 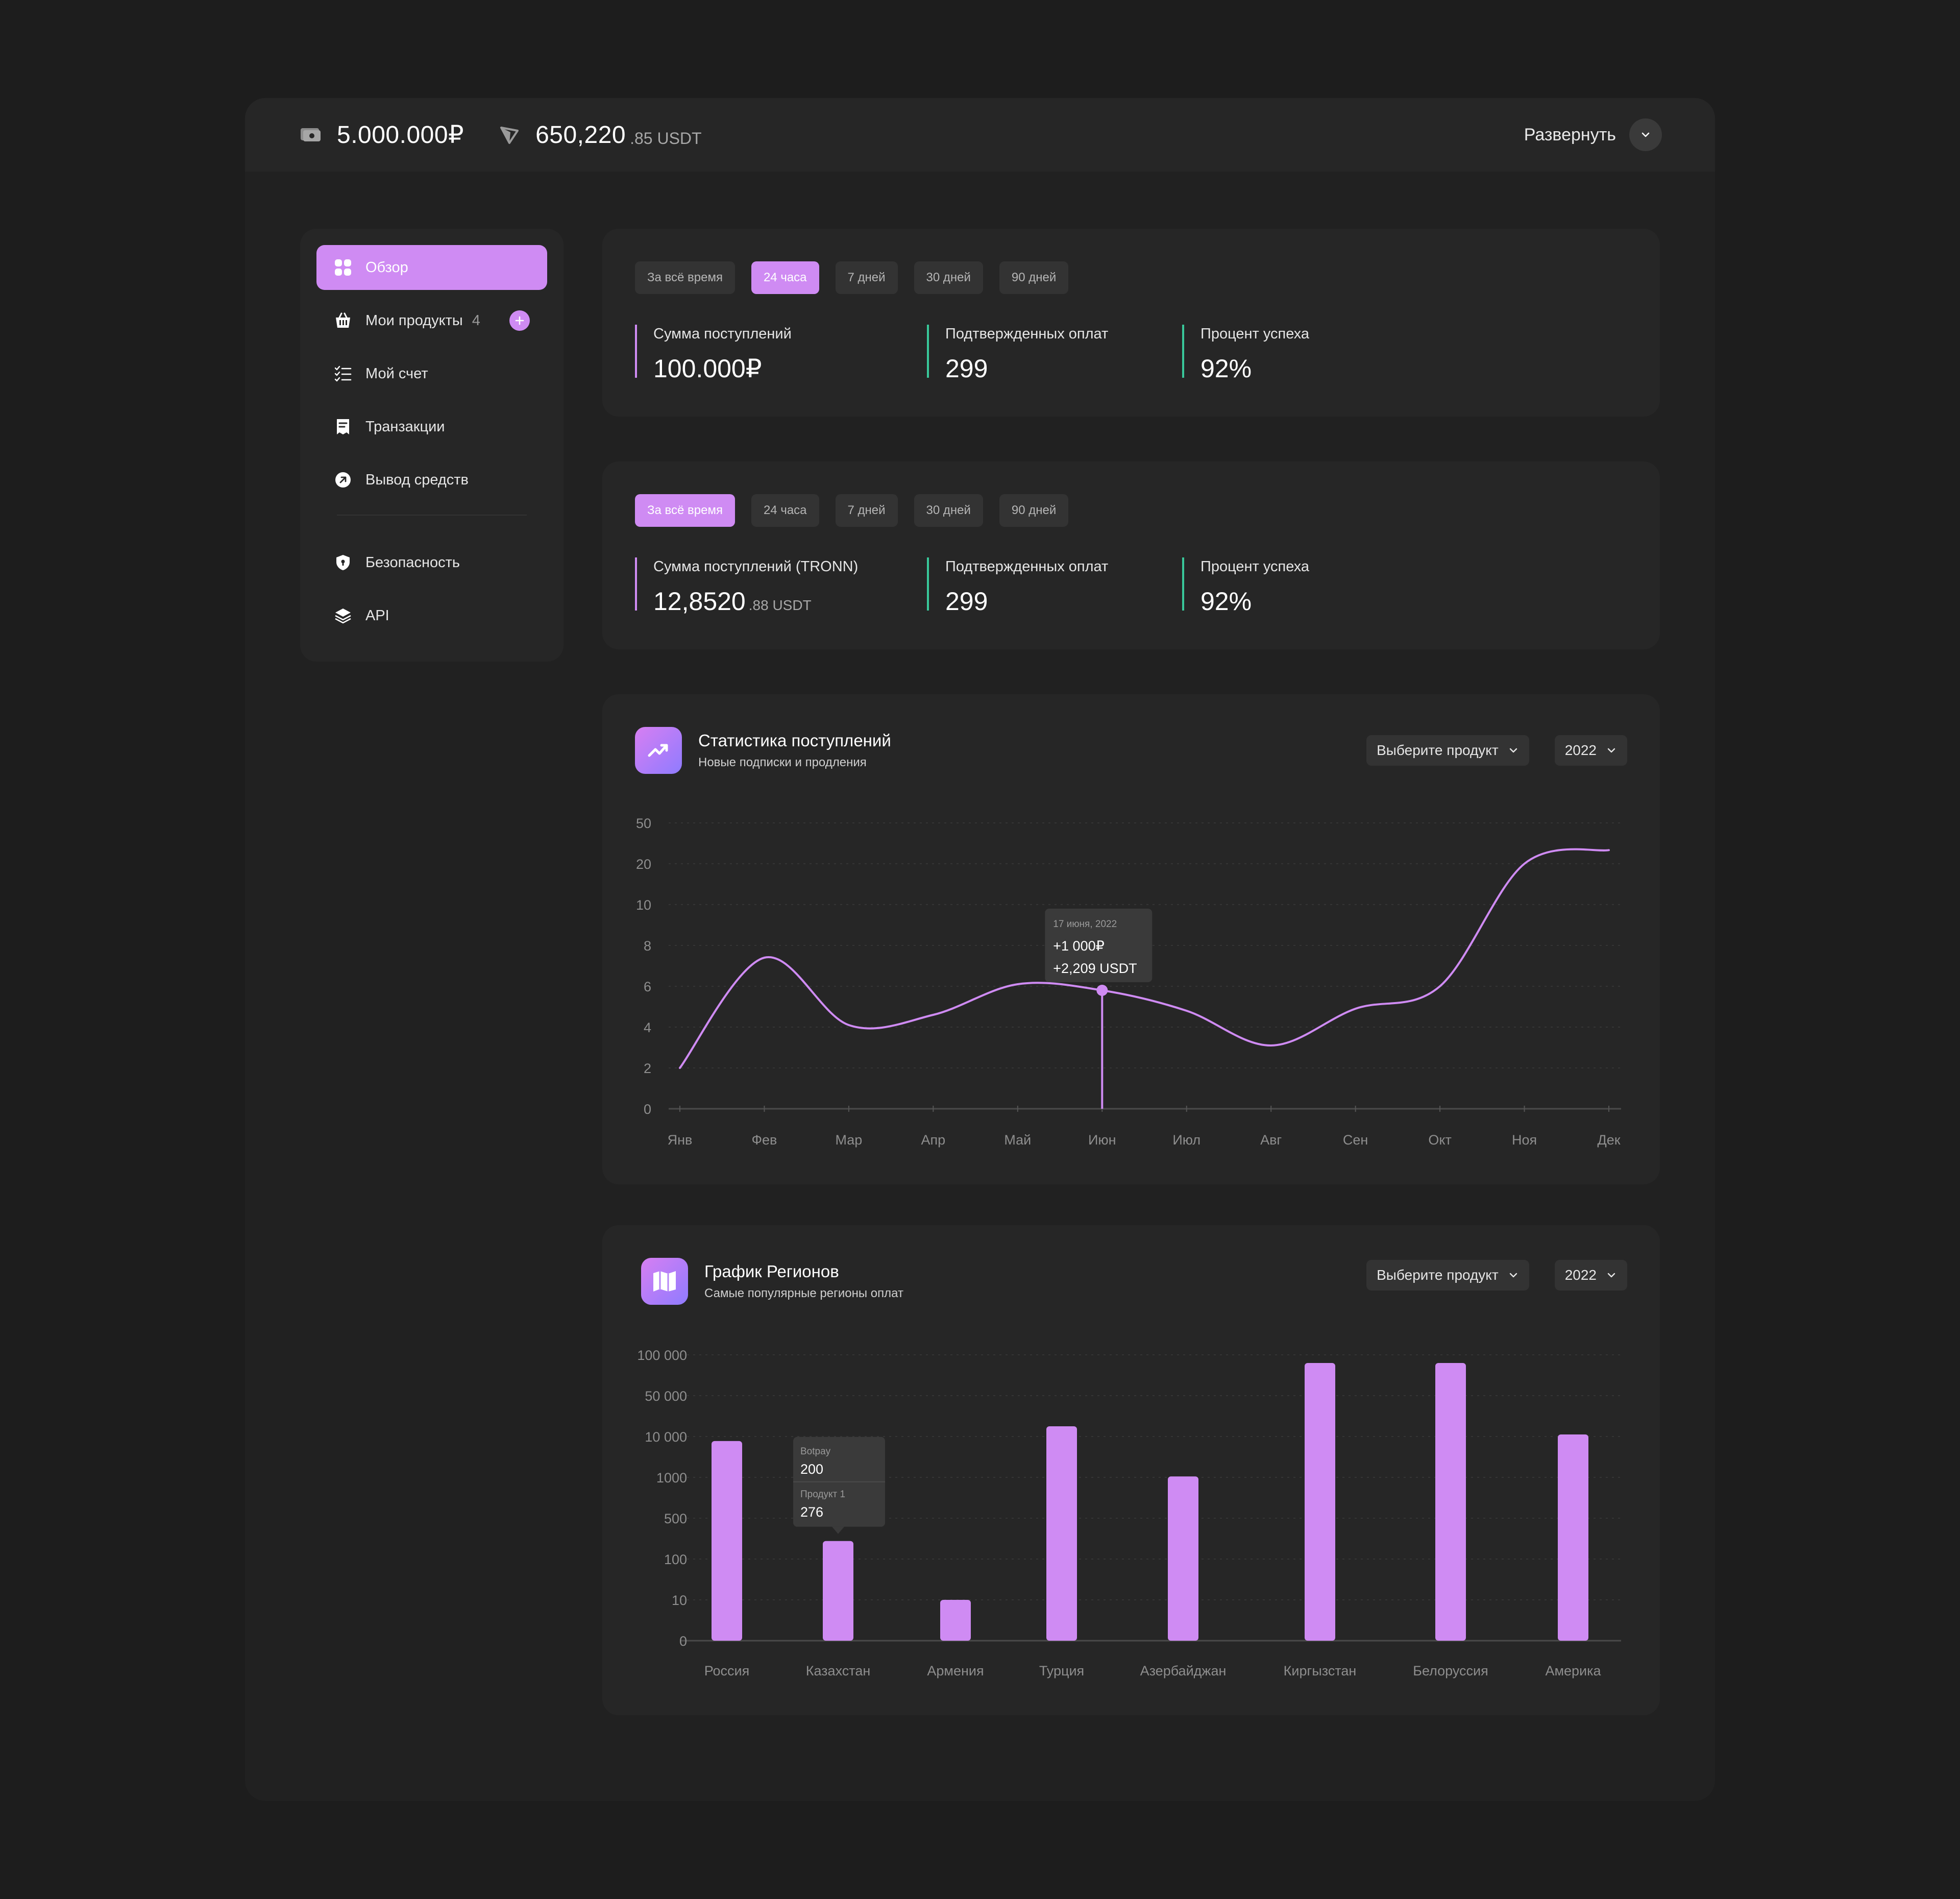 What do you see at coordinates (1061, 1670) in the screenshot?
I see `x-tick-label: Турция` at bounding box center [1061, 1670].